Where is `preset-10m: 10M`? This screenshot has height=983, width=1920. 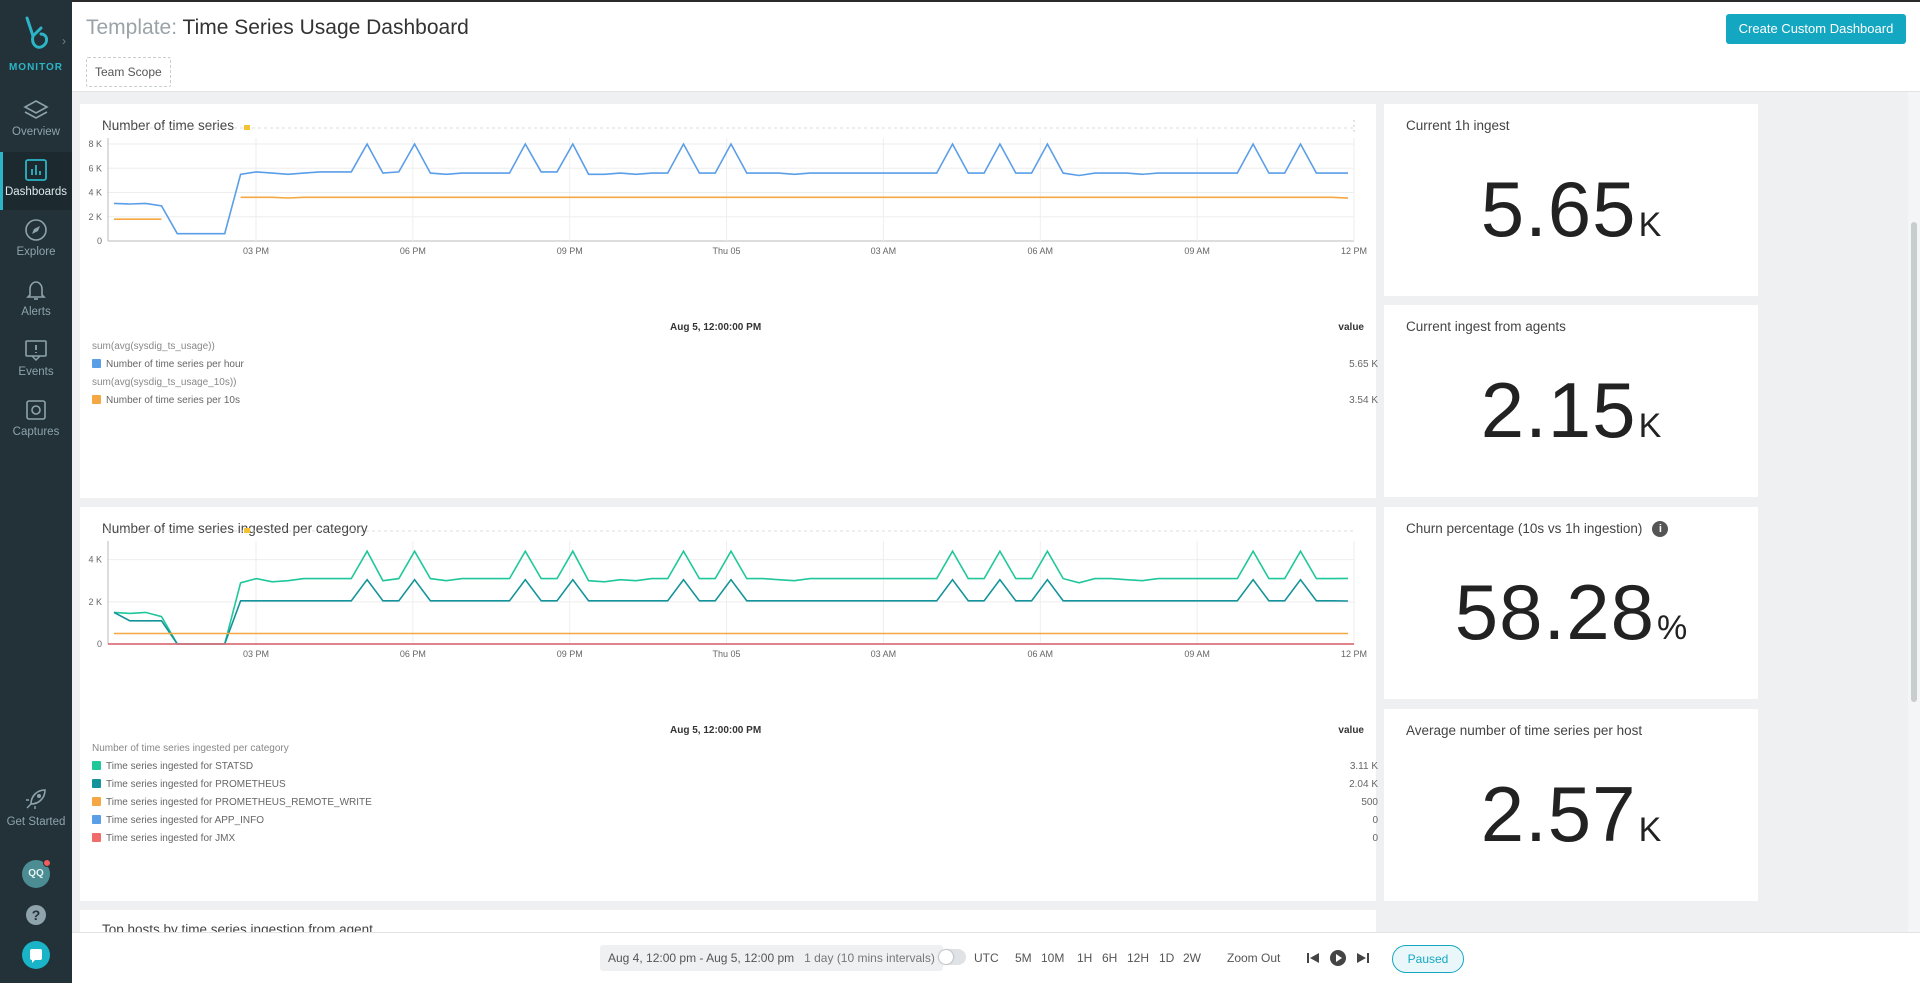 preset-10m: 10M is located at coordinates (1053, 958).